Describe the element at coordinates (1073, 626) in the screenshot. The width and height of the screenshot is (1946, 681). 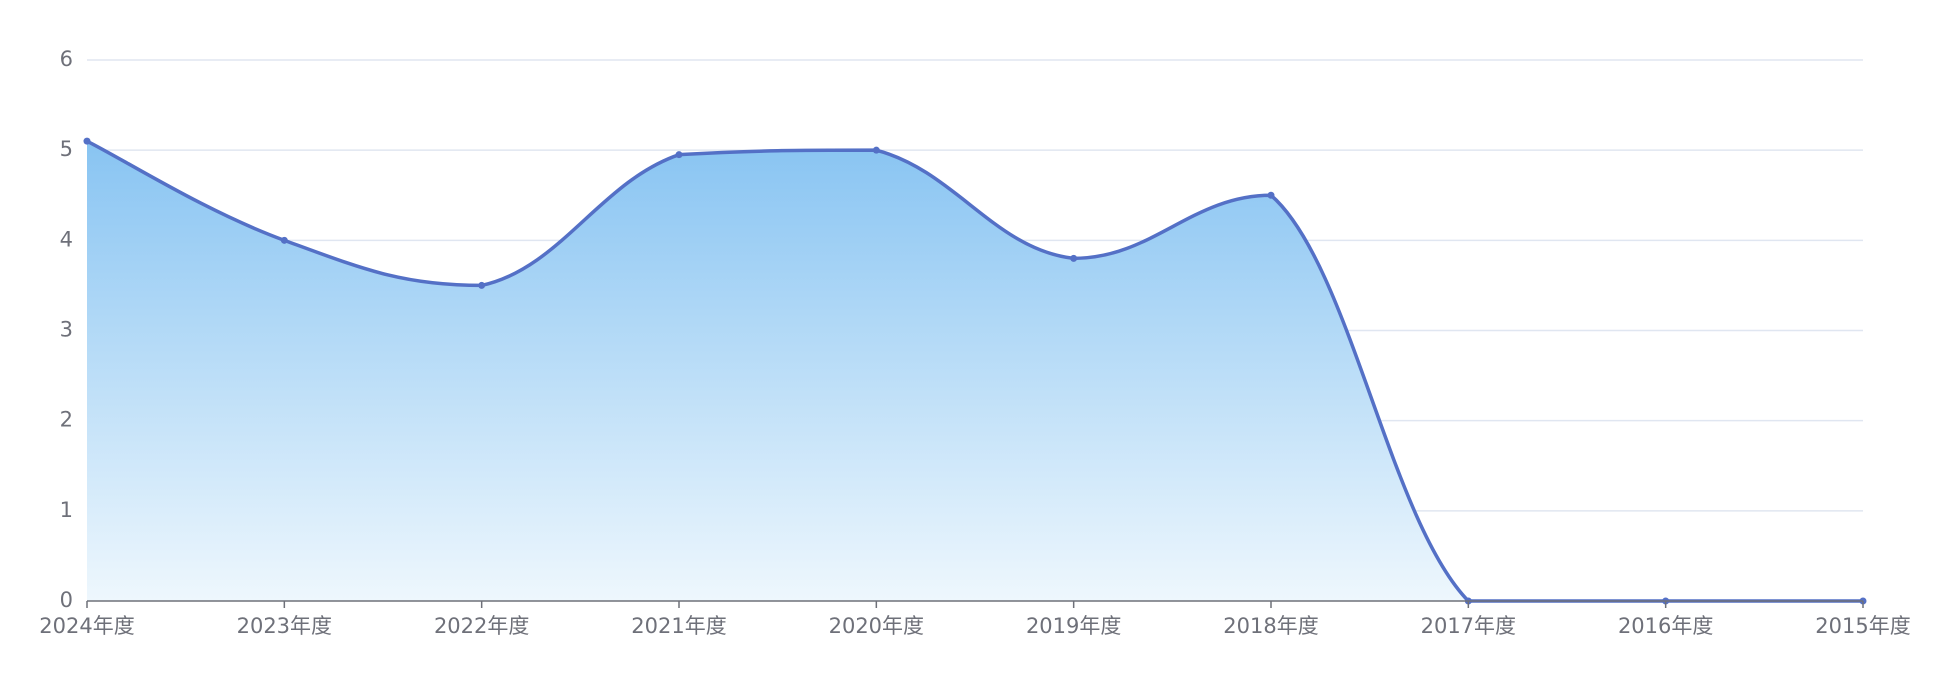
I see `x-tick-label: 2019年度` at that location.